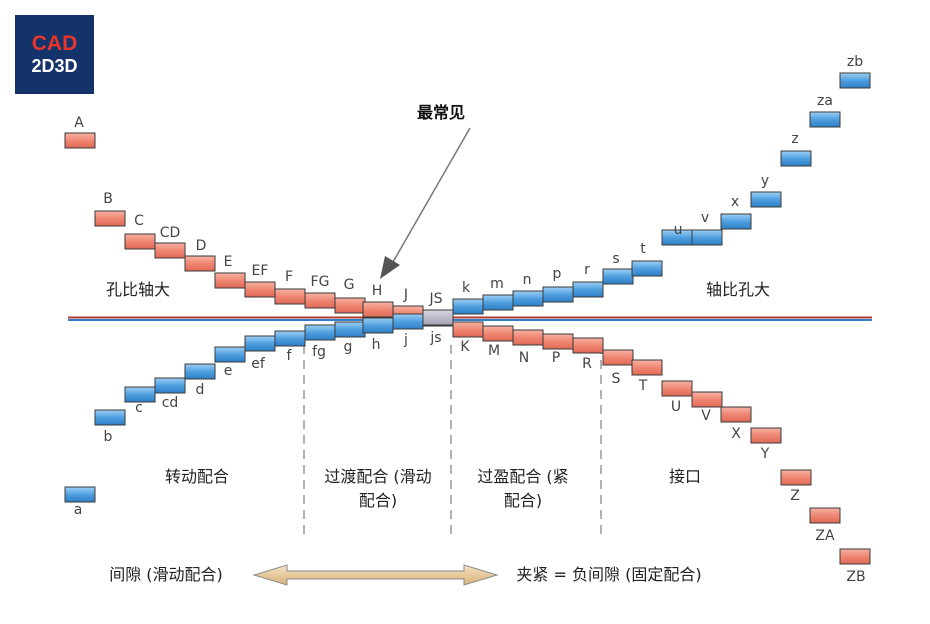 This screenshot has width=930, height=624. What do you see at coordinates (378, 325) in the screenshot?
I see `shaft-box-h` at bounding box center [378, 325].